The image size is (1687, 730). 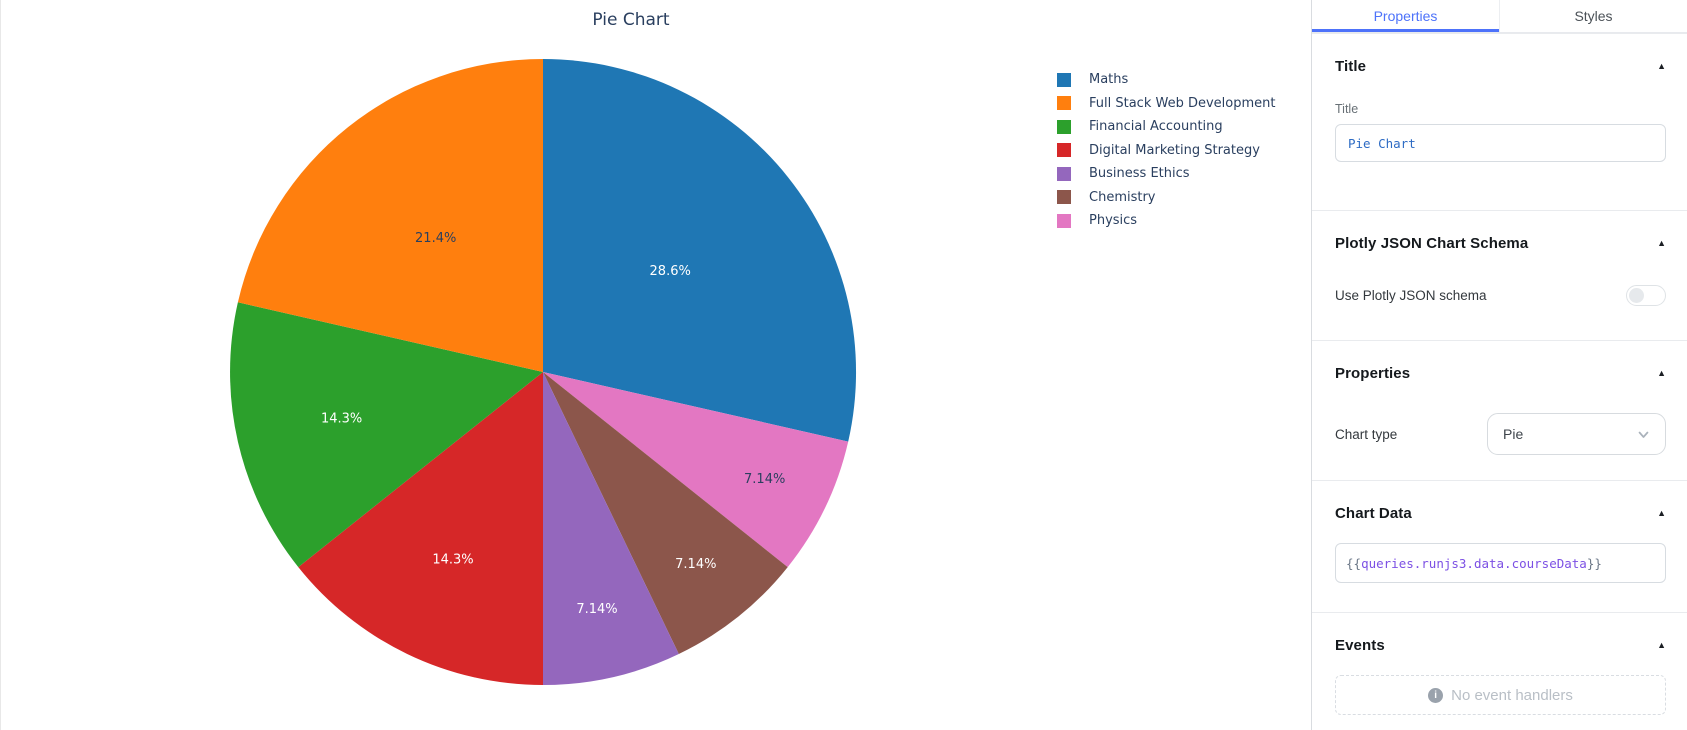 I want to click on pie-slice-business-ethics, so click(x=611, y=528).